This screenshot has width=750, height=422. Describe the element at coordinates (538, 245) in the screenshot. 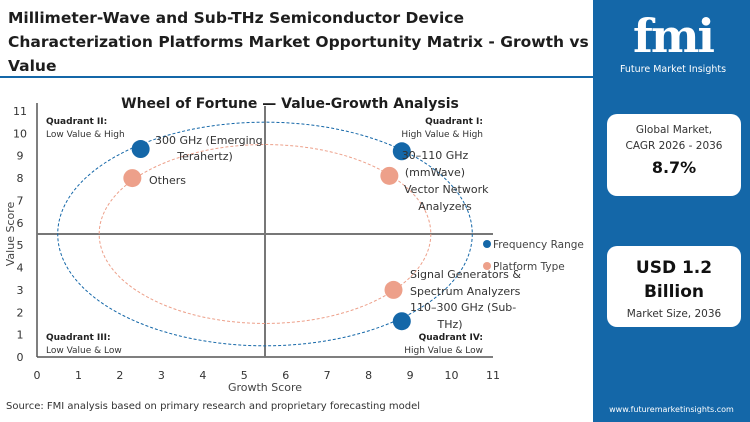

I see `legend-label: Frequency Range` at that location.